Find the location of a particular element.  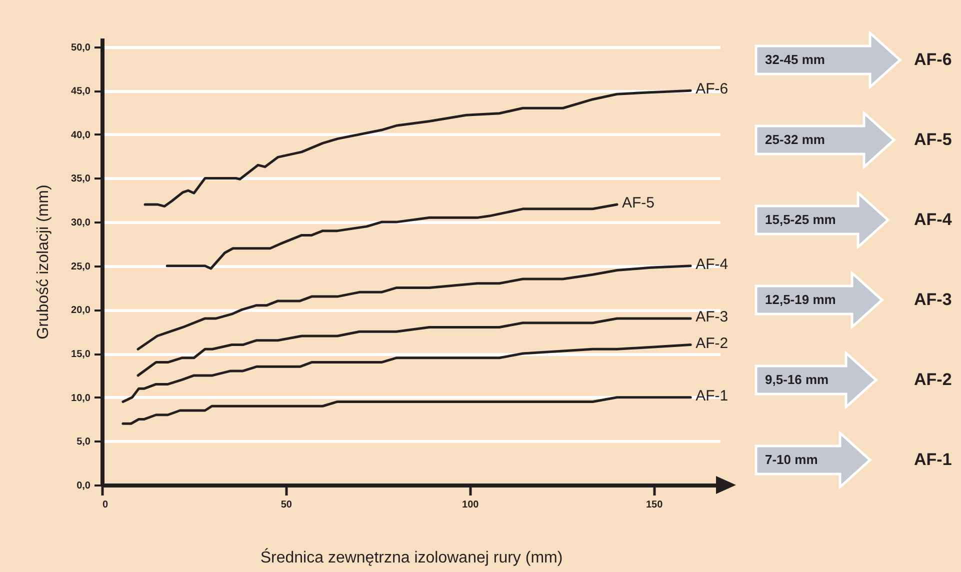

x-tick-label: 50 is located at coordinates (286, 505).